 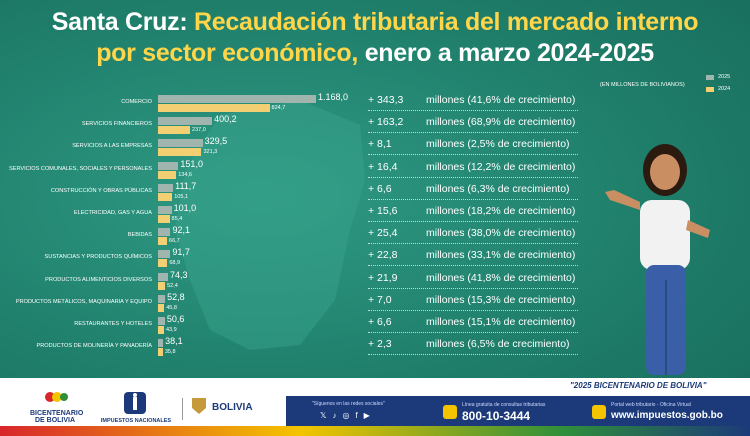 I want to click on phone-icon, so click(x=450, y=412).